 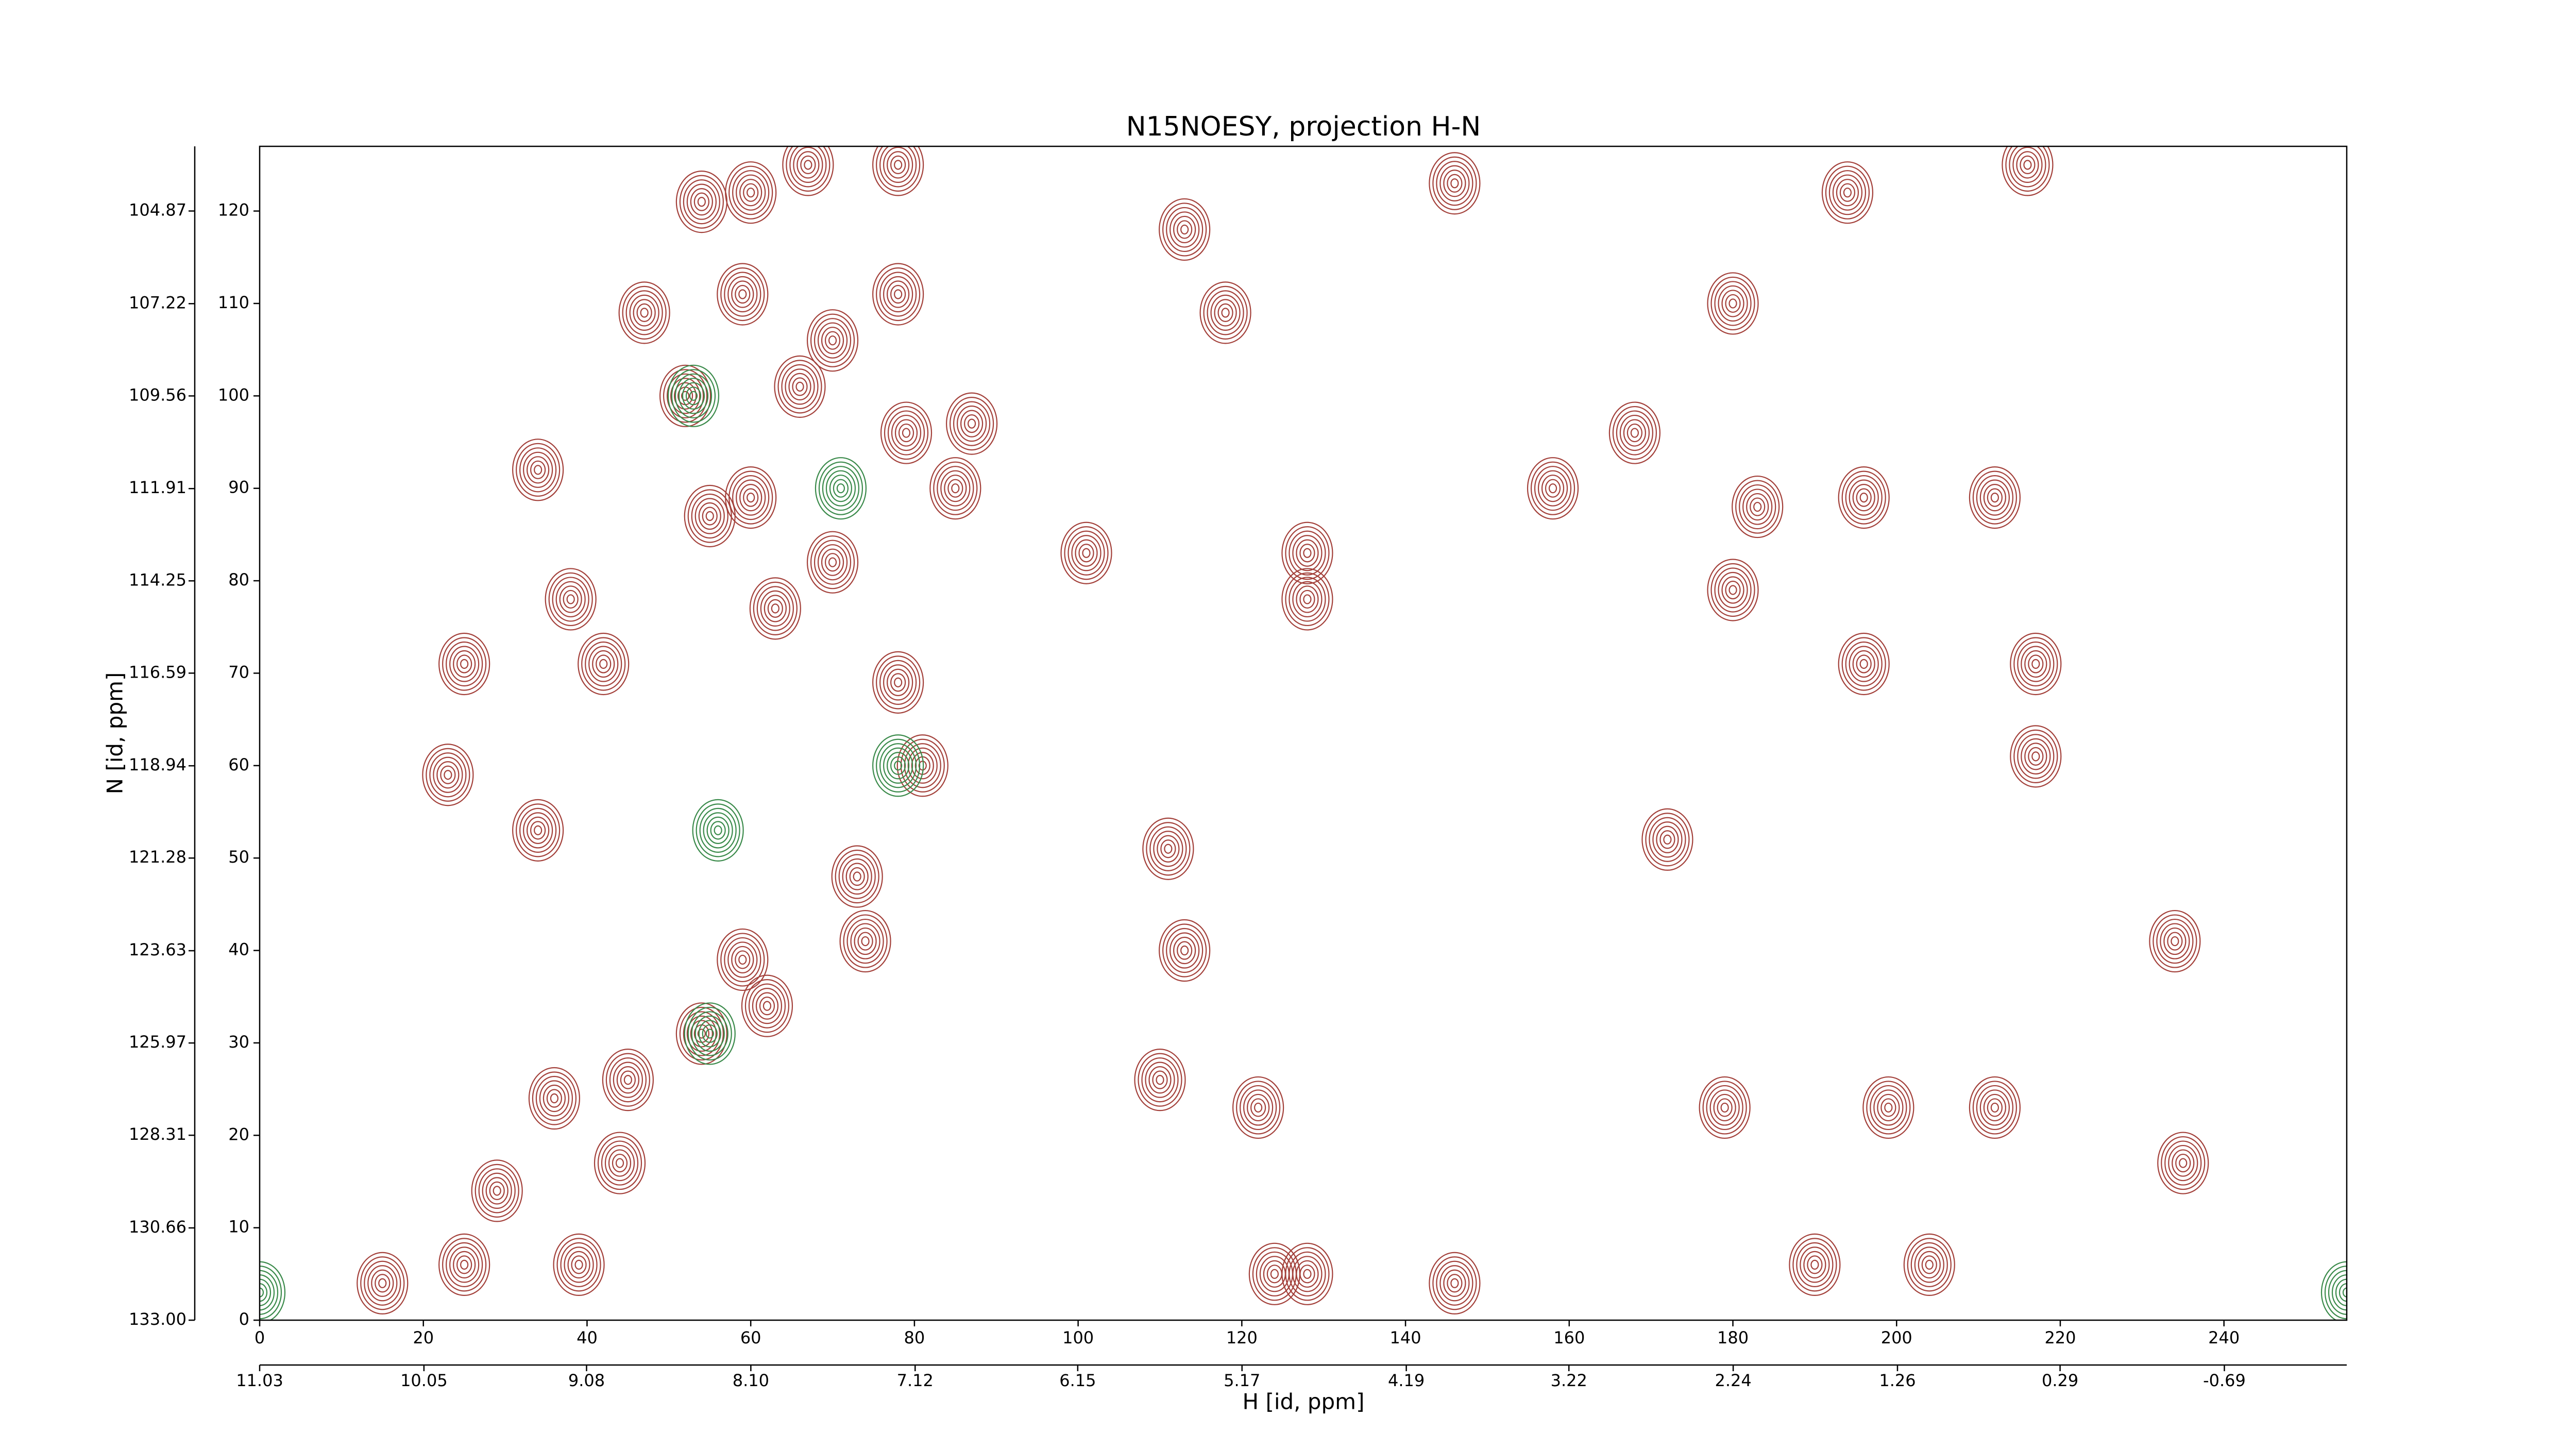 What do you see at coordinates (424, 1380) in the screenshot?
I see `x2-tick-label: 10.05` at bounding box center [424, 1380].